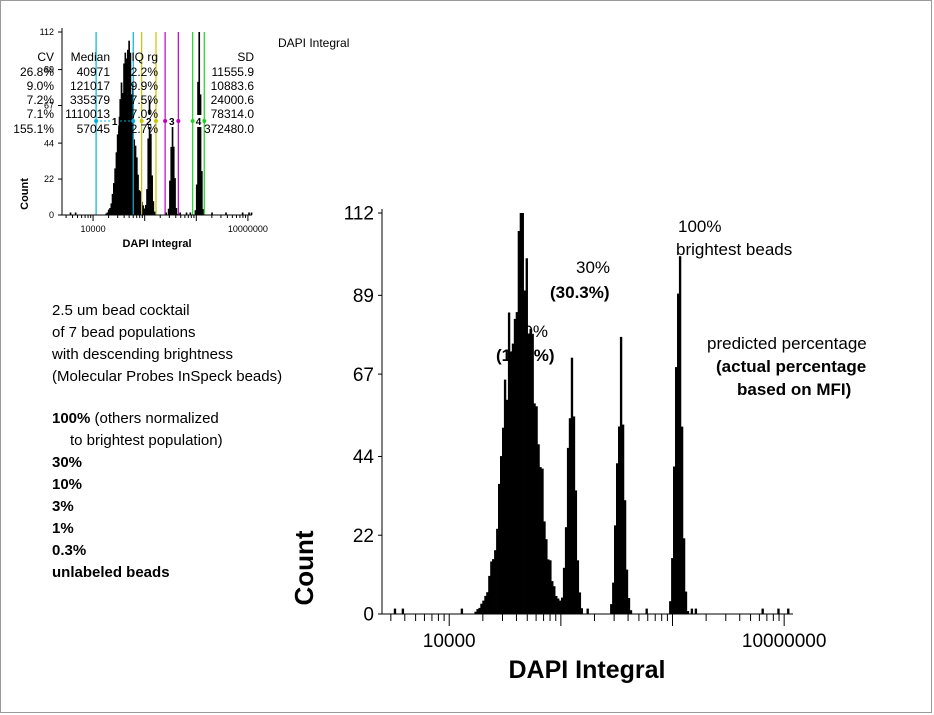 This screenshot has height=715, width=934. I want to click on description-line: with descending brightness, so click(142, 354).